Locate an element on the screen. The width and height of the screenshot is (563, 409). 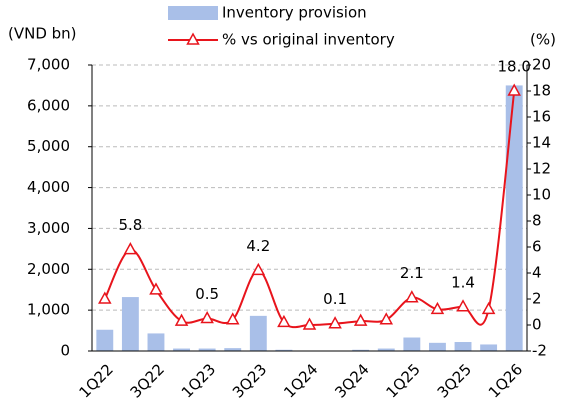
x-tick-label: 1Q23 is located at coordinates (198, 380).